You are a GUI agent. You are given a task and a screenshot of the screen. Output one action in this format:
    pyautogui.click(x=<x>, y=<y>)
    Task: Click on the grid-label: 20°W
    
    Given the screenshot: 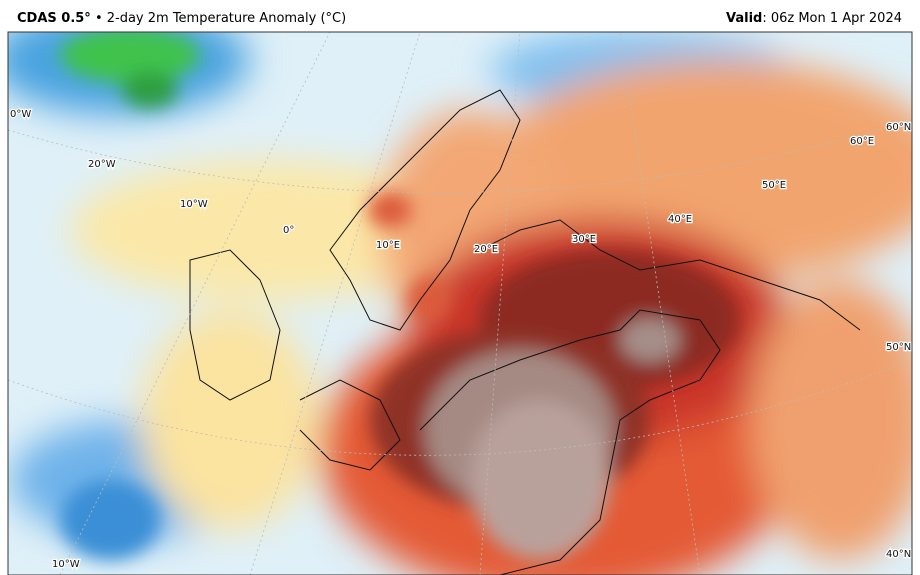 What is the action you would take?
    pyautogui.click(x=102, y=164)
    